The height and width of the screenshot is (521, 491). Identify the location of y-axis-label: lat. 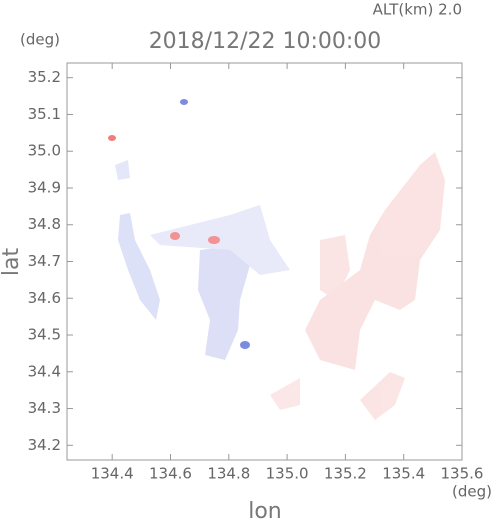
(12, 262).